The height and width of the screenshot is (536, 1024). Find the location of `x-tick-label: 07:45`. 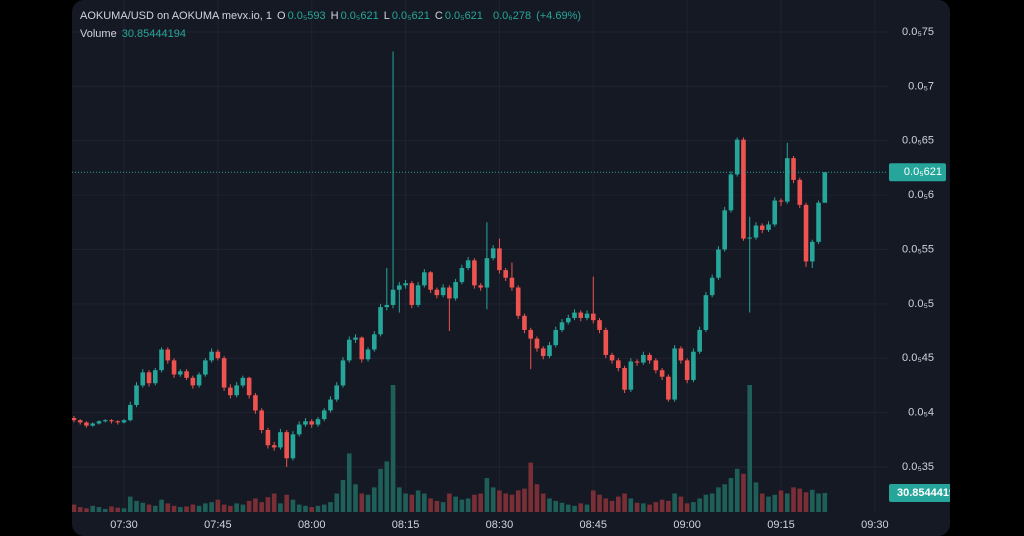

x-tick-label: 07:45 is located at coordinates (218, 525).